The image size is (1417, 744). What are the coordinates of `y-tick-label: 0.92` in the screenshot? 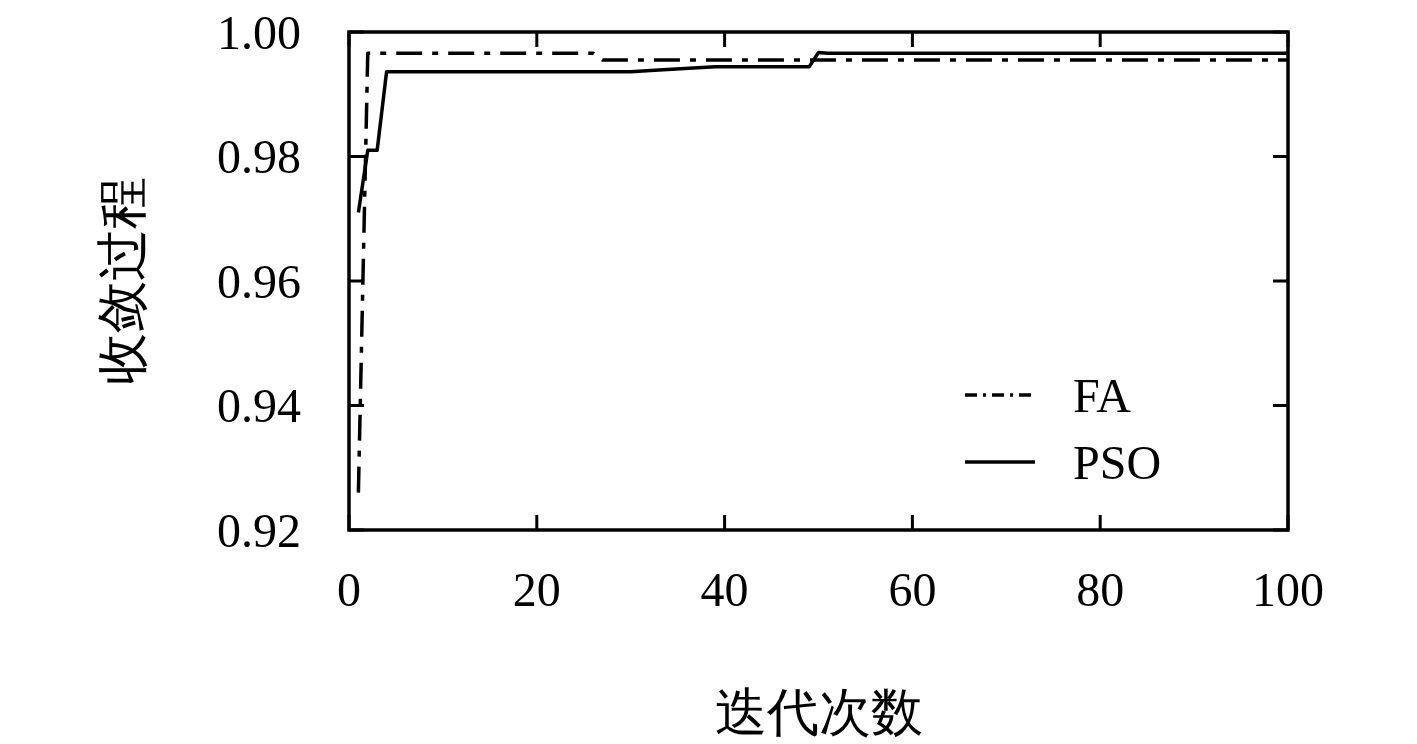 It's located at (259, 530).